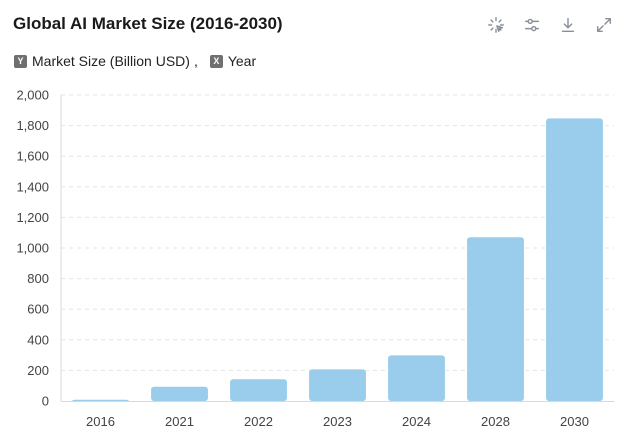 Image resolution: width=628 pixels, height=444 pixels. What do you see at coordinates (416, 378) in the screenshot?
I see `bar-2024` at bounding box center [416, 378].